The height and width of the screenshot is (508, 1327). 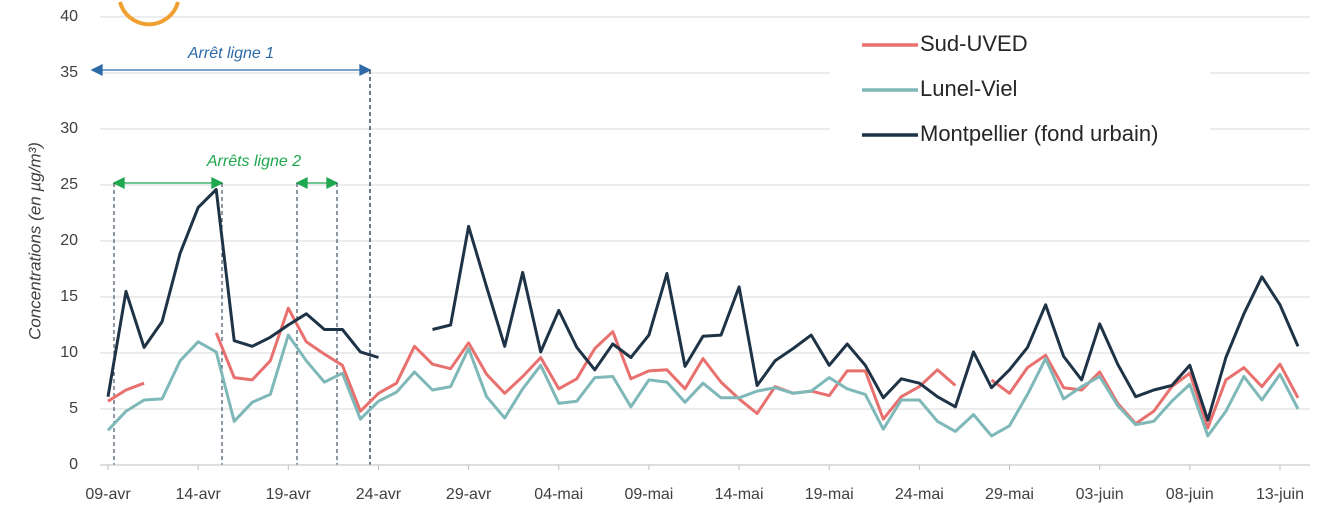 I want to click on logo-arc, so click(x=149, y=14).